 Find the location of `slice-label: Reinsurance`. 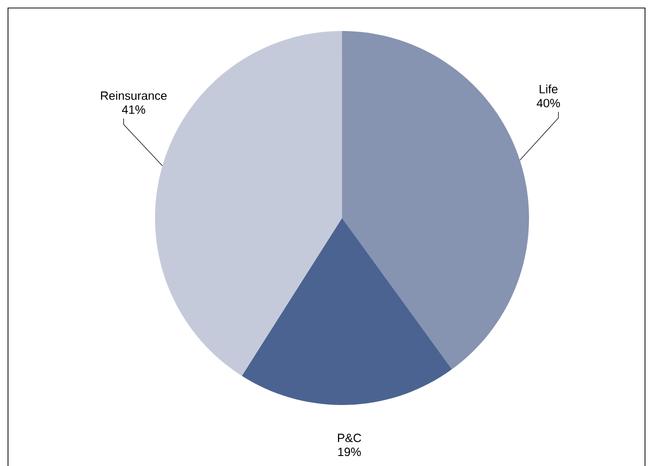

slice-label: Reinsurance is located at coordinates (134, 95).